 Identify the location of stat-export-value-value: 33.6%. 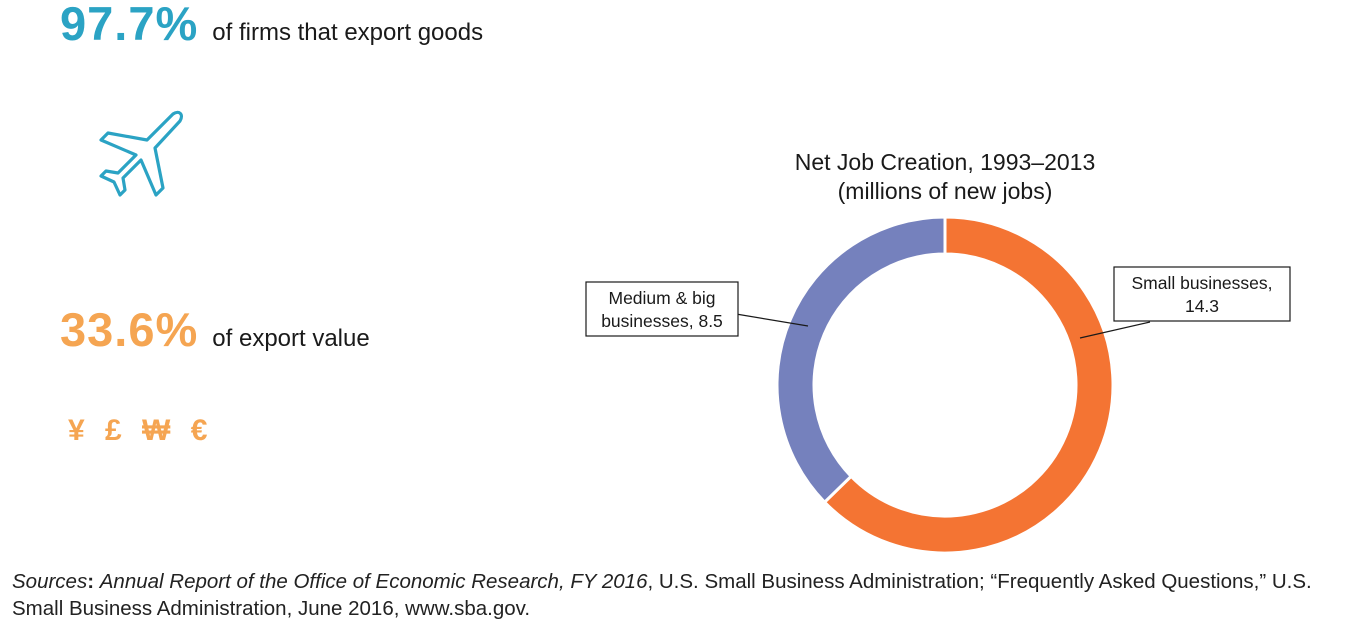
(129, 329).